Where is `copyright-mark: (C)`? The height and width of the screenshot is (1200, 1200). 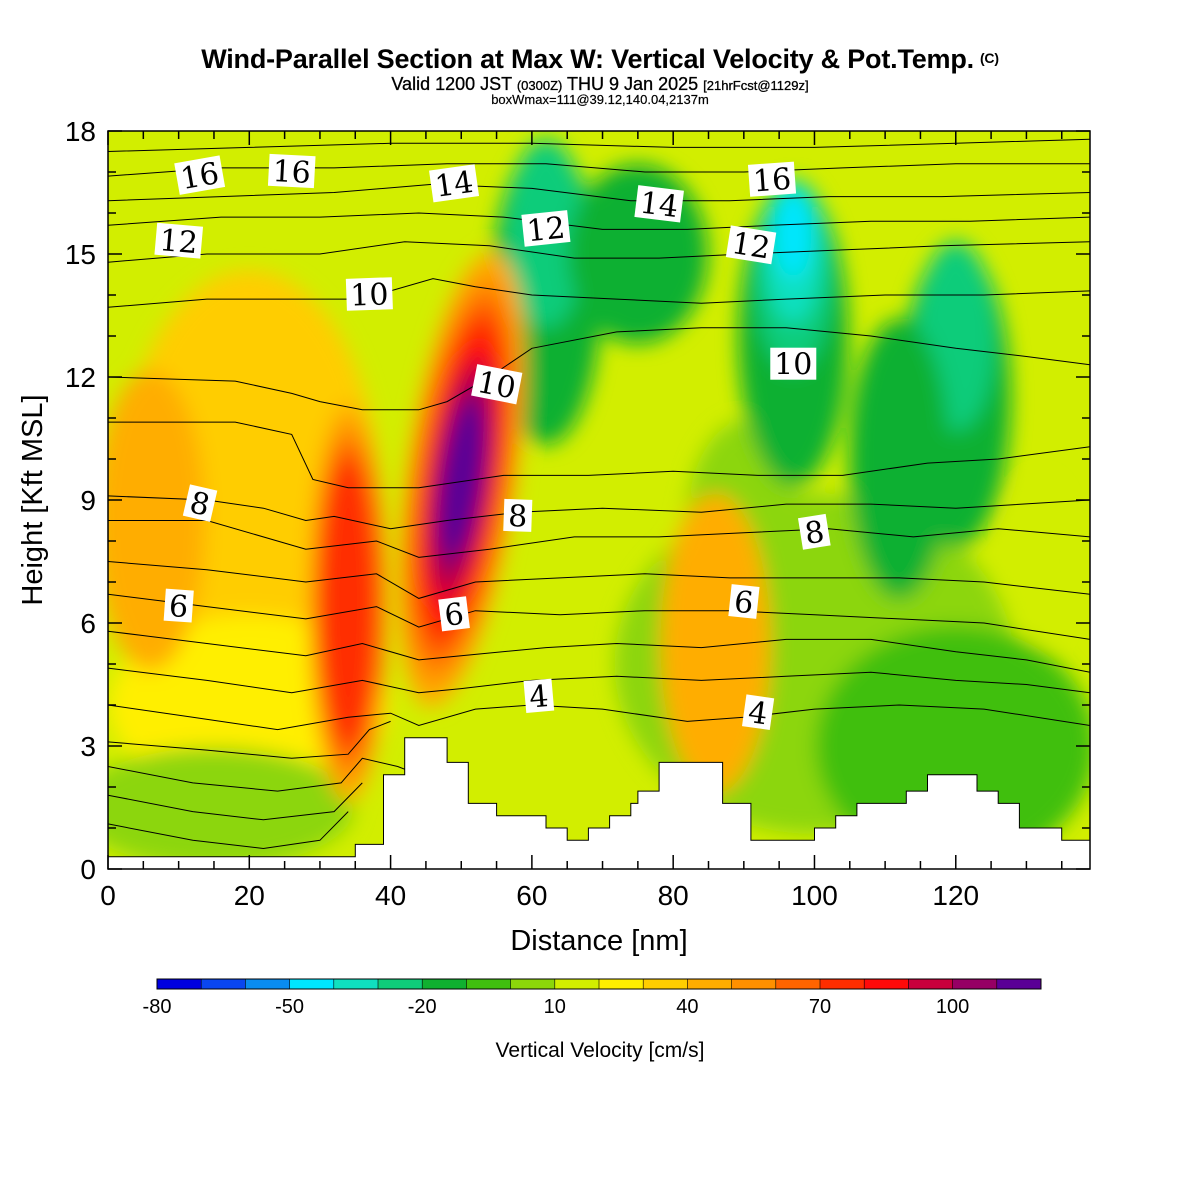
copyright-mark: (C) is located at coordinates (989, 58).